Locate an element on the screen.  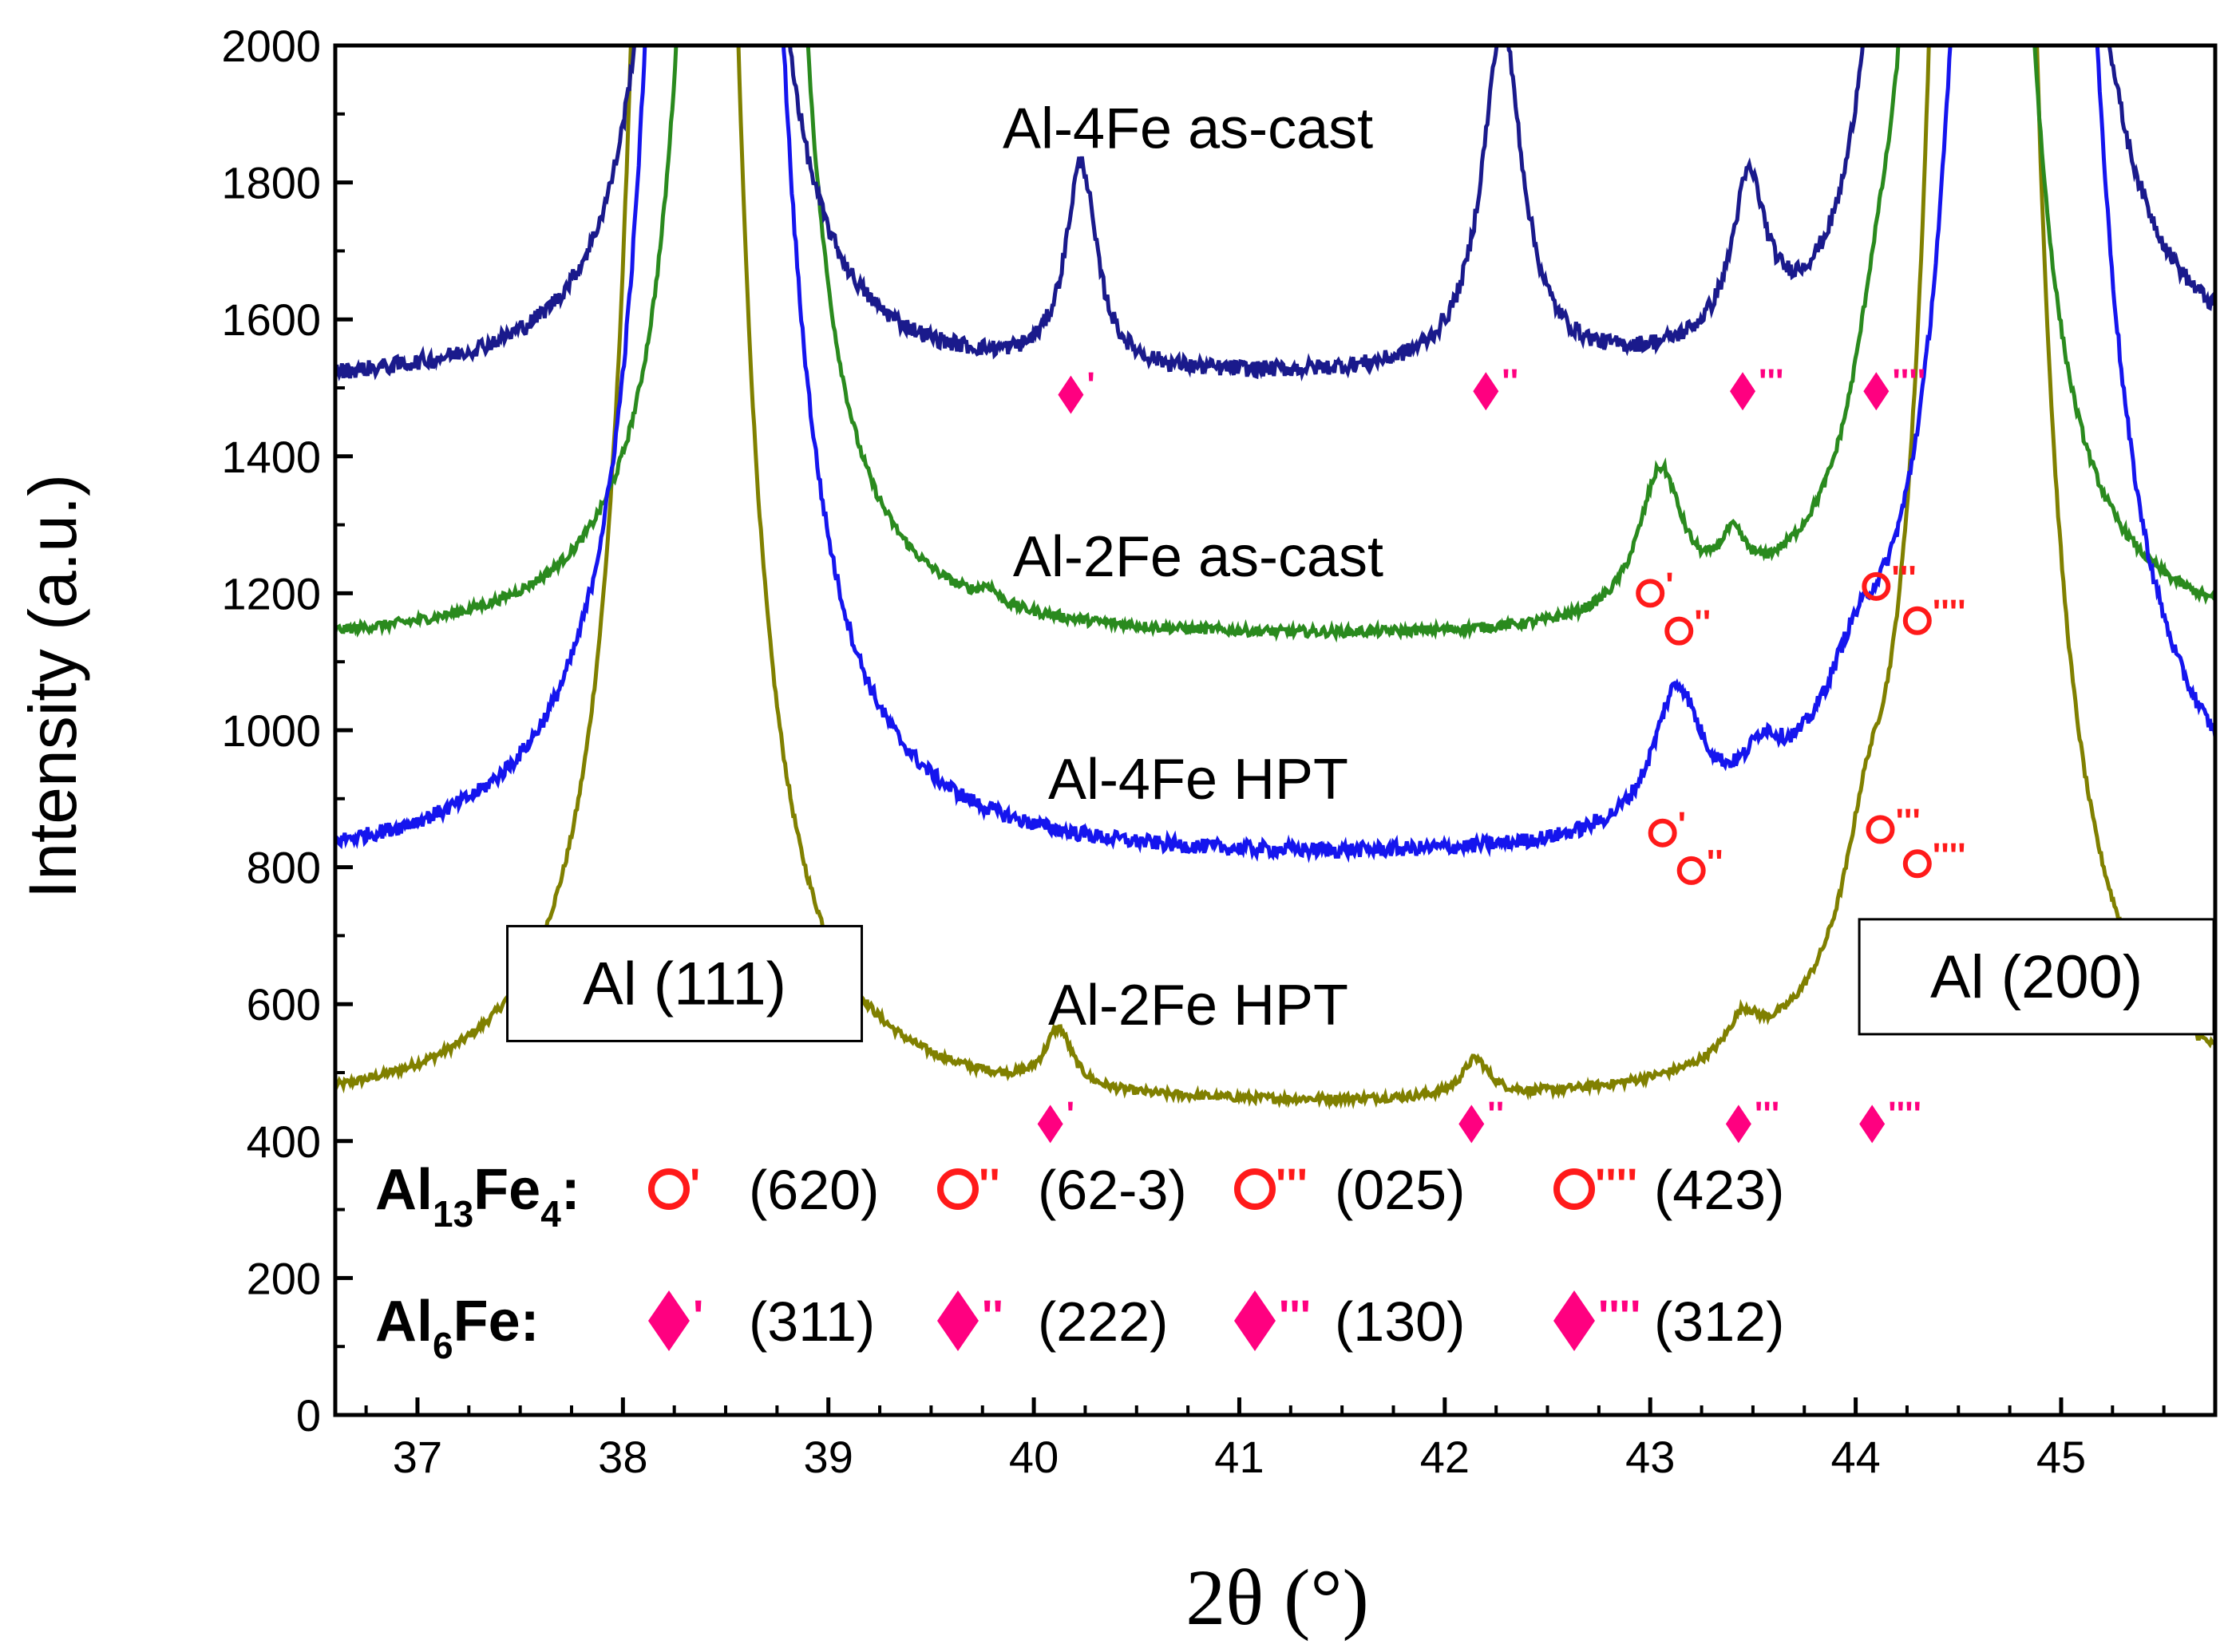
peak-box: Al (200) is located at coordinates (2037, 977).